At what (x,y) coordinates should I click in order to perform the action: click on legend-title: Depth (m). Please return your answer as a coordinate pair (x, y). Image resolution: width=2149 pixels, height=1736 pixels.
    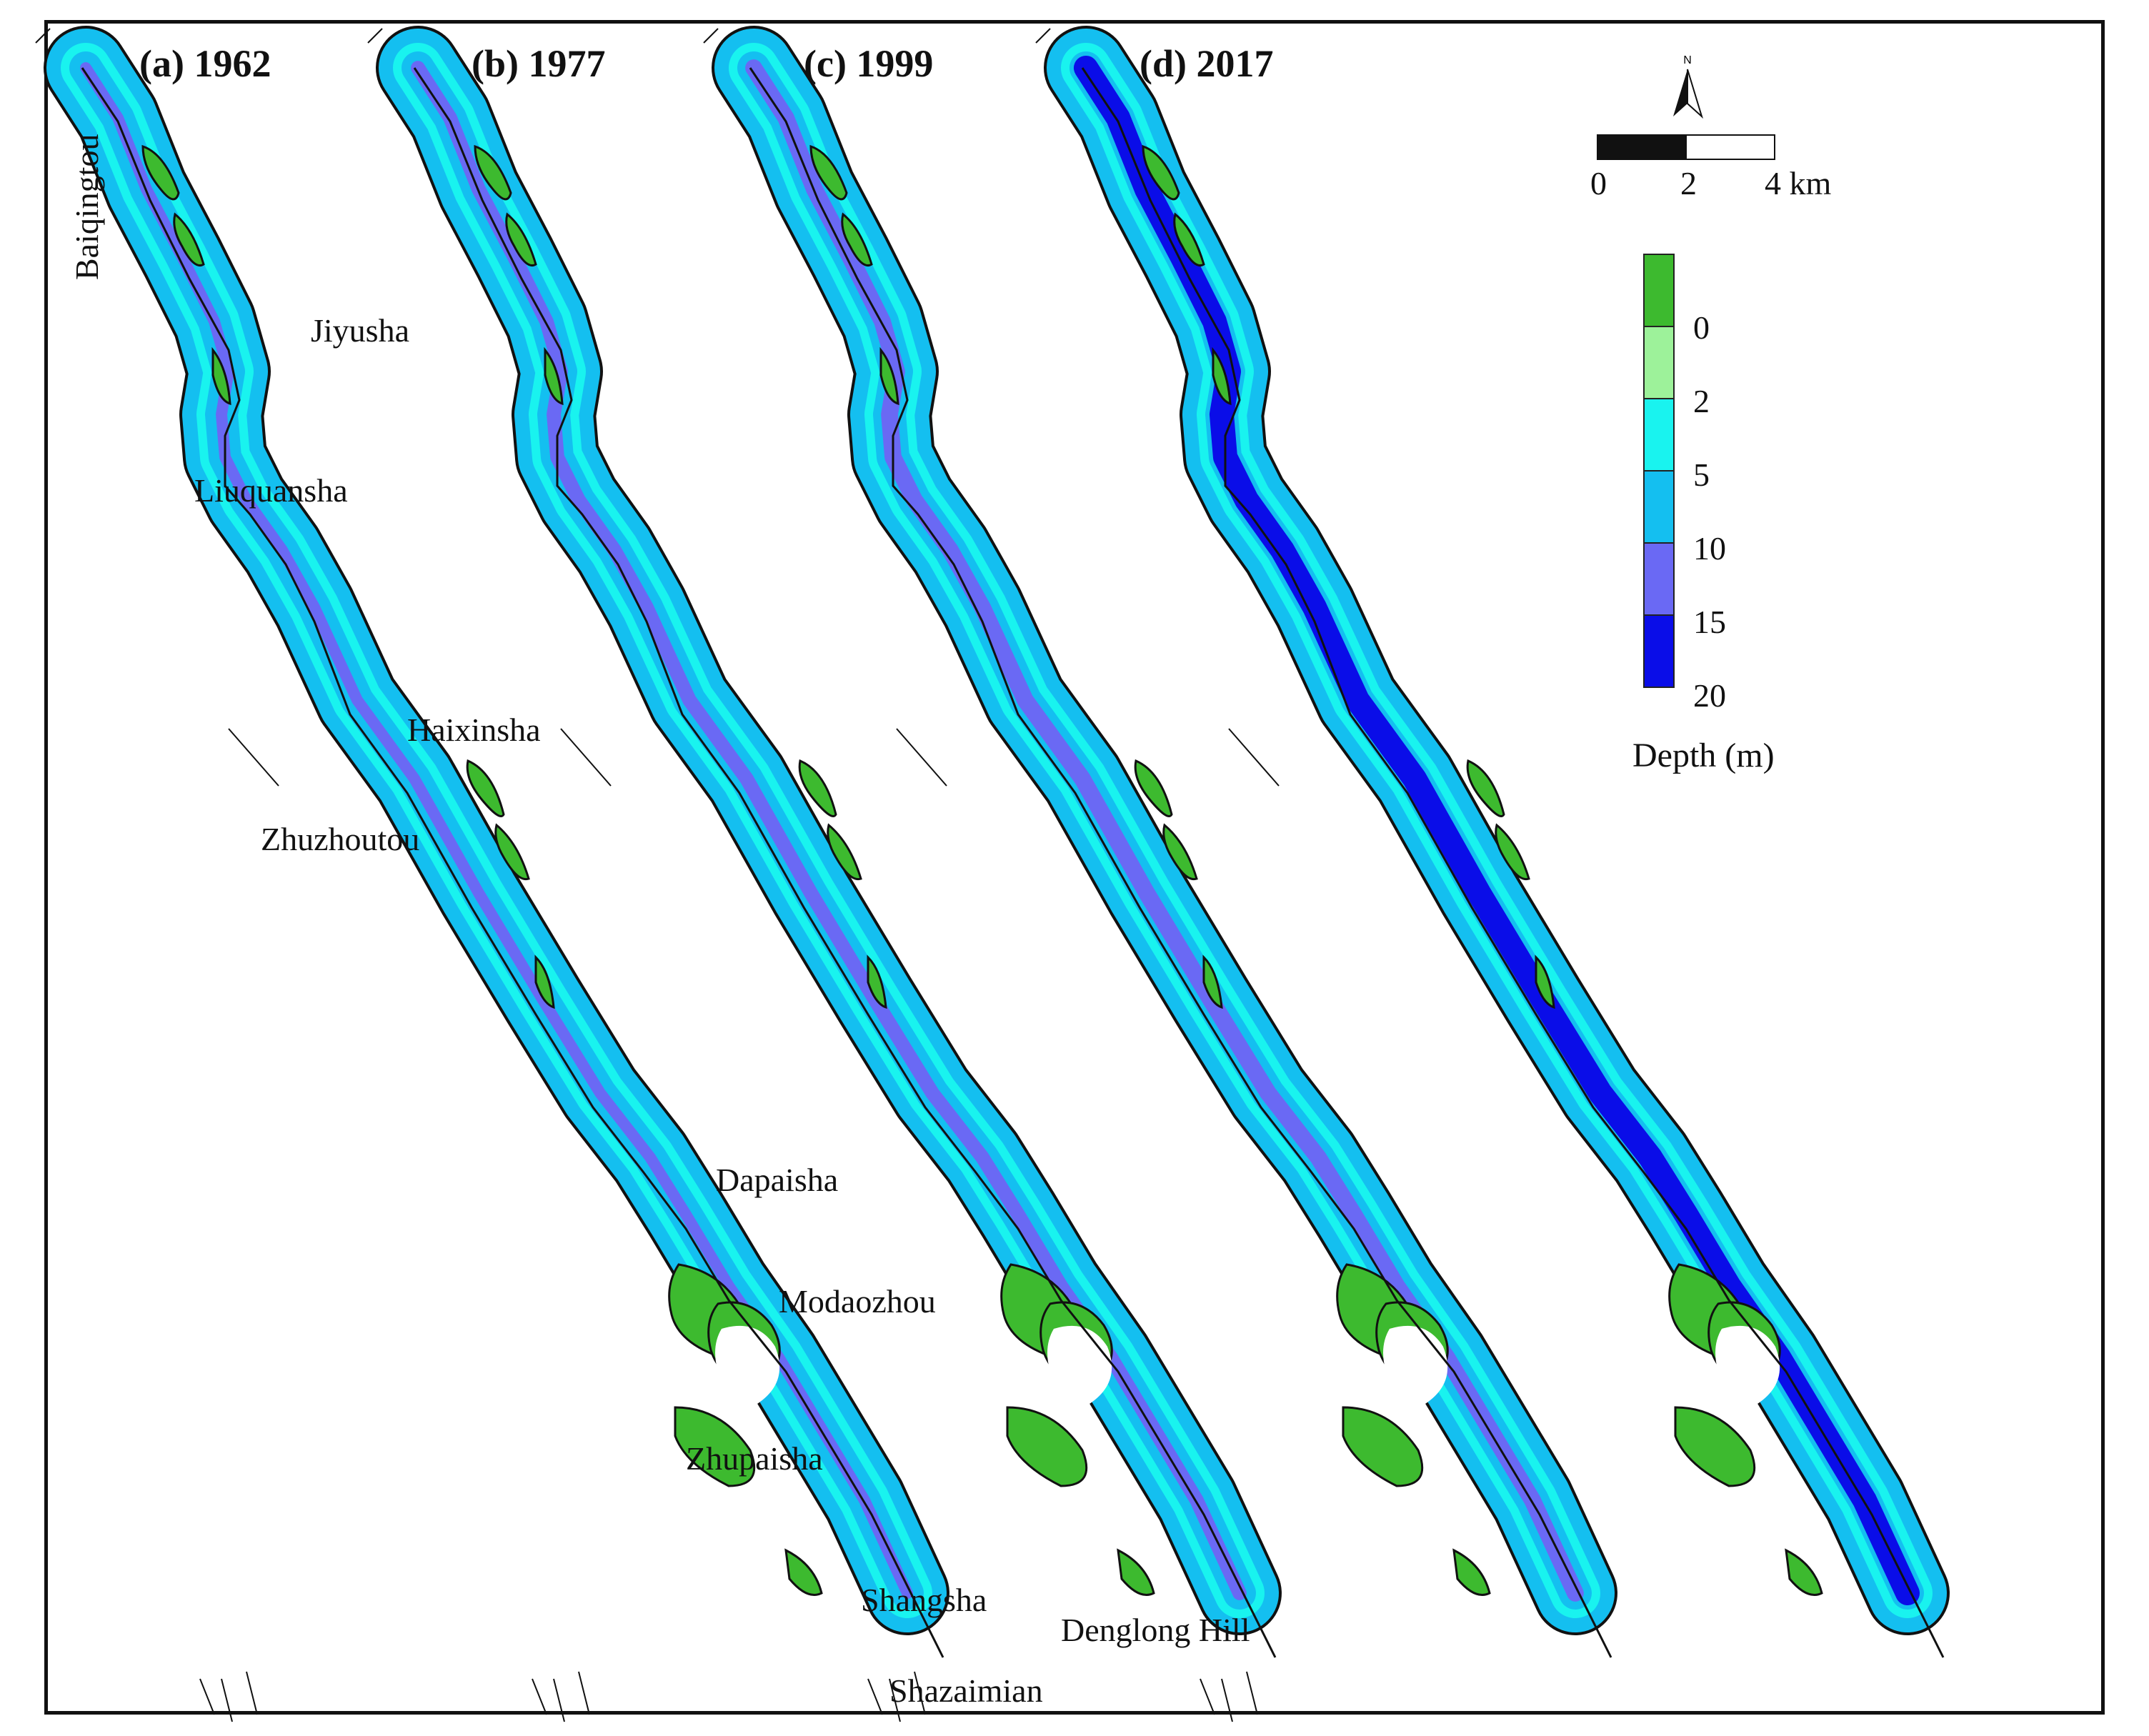
    Looking at the image, I should click on (1703, 755).